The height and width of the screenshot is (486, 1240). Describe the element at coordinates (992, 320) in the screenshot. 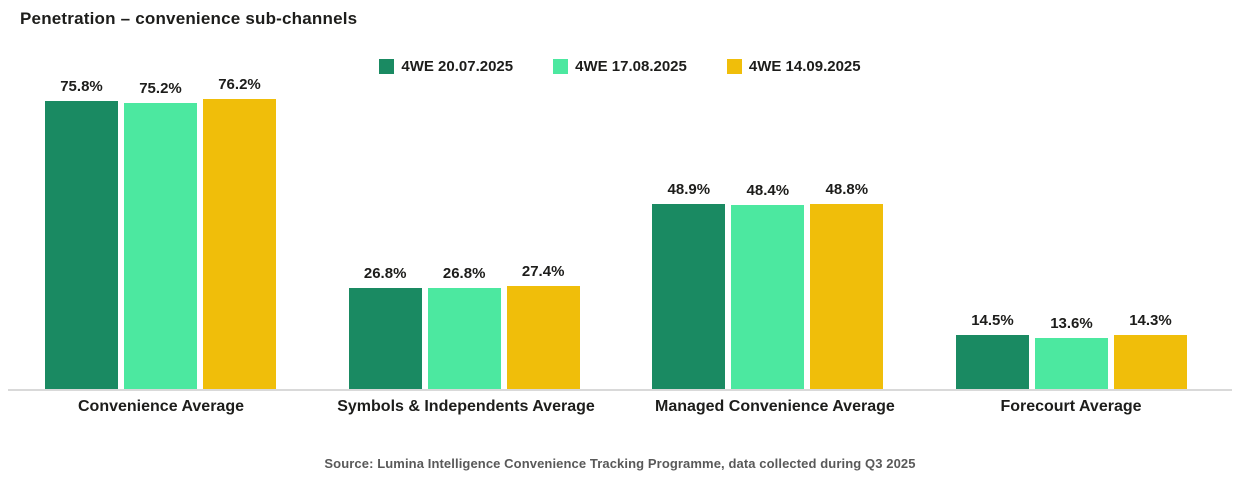

I see `bar-value-label: 14.5%` at that location.